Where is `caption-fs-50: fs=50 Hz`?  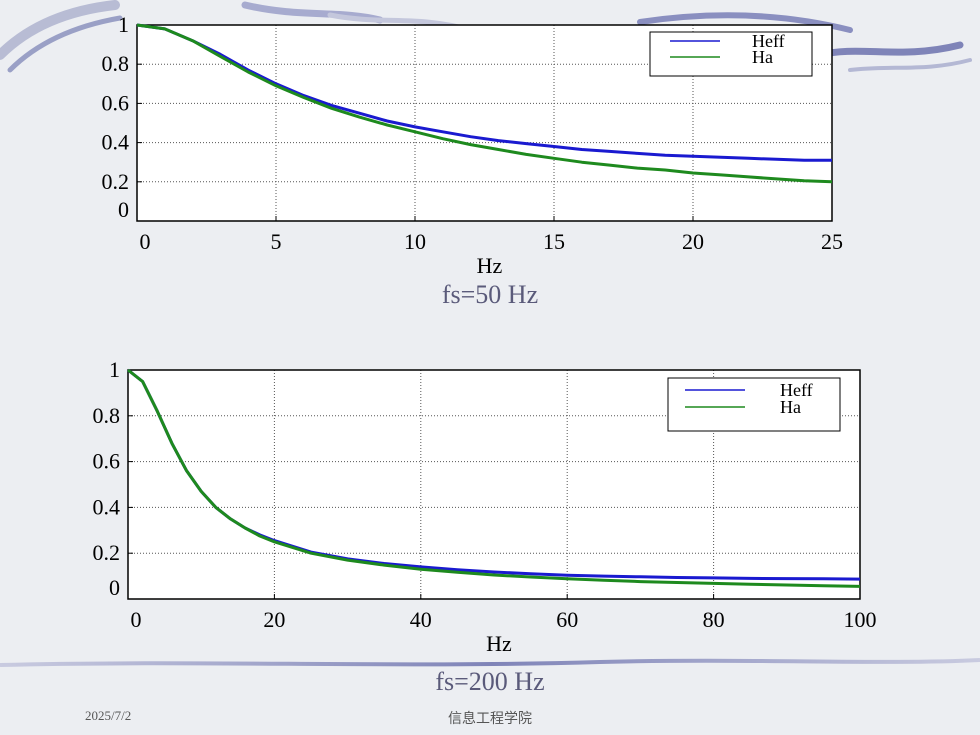 caption-fs-50: fs=50 Hz is located at coordinates (490, 294).